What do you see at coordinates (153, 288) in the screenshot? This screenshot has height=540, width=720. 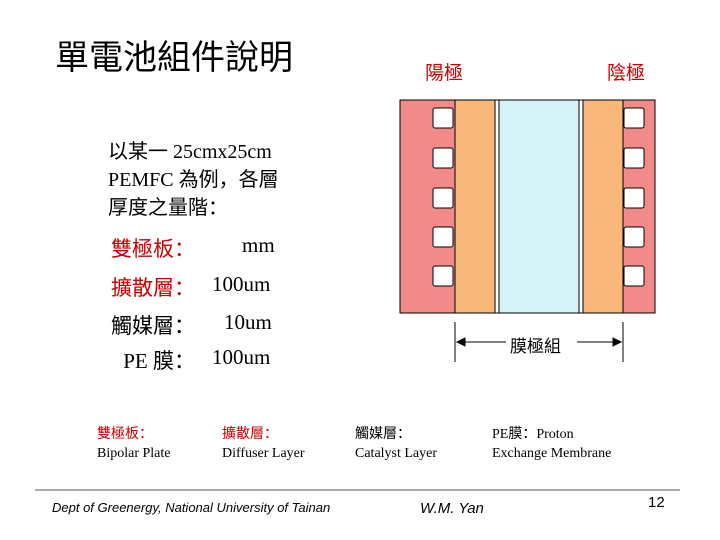 I see `spec-label: 擴散層：` at bounding box center [153, 288].